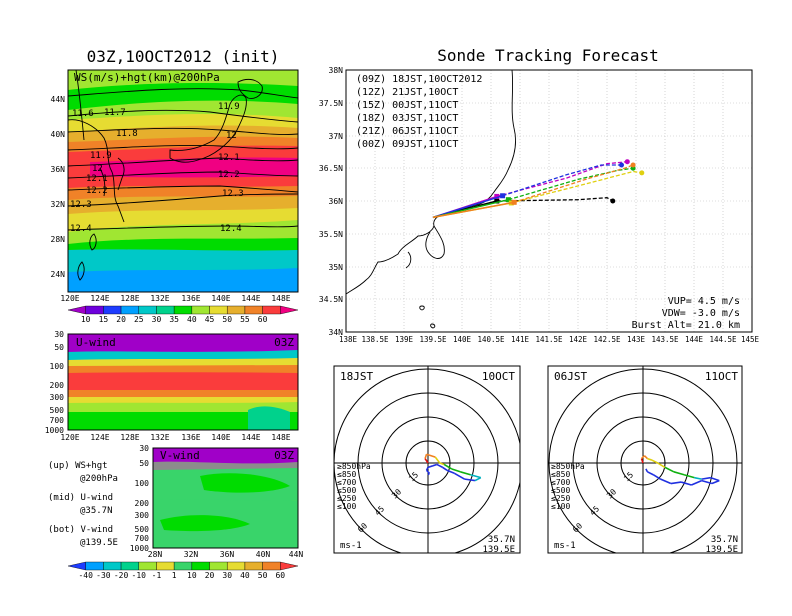 Image resolution: width=792 pixels, height=616 pixels. What do you see at coordinates (462, 339) in the screenshot?
I see `lon-tick: 140E` at bounding box center [462, 339].